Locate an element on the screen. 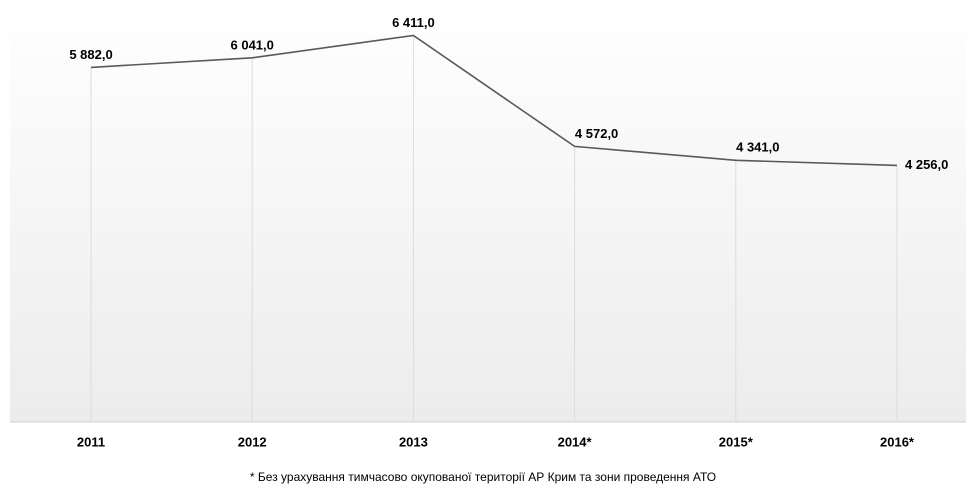  data-label: 6 411,0 is located at coordinates (413, 22).